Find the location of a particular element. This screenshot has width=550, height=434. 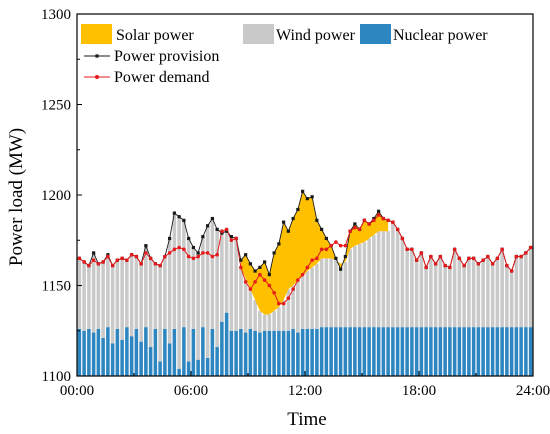

x-tick-label: 00:00 is located at coordinates (77, 391).